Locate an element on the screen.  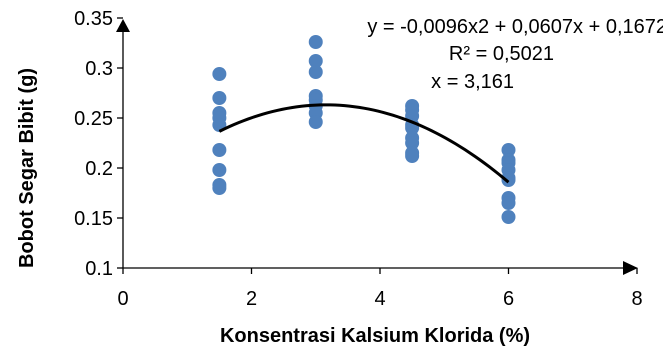
y-axis-ticks: 0.1 0.15 0.2 0.25 0.3 0.35 is located at coordinates (98, 144).